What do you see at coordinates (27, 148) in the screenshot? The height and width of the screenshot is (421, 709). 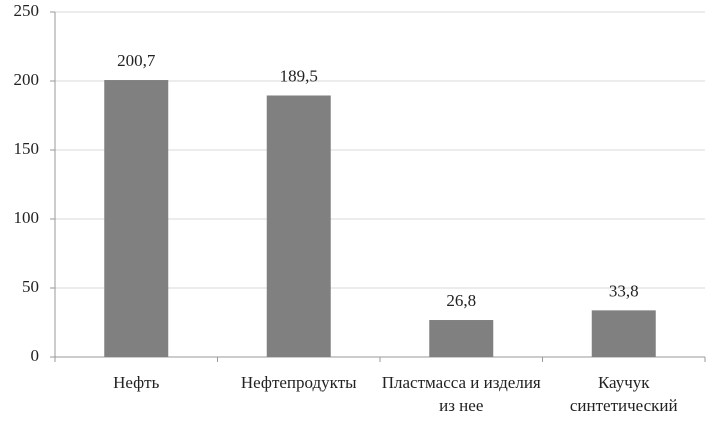 I see `y-tick-label: 150` at bounding box center [27, 148].